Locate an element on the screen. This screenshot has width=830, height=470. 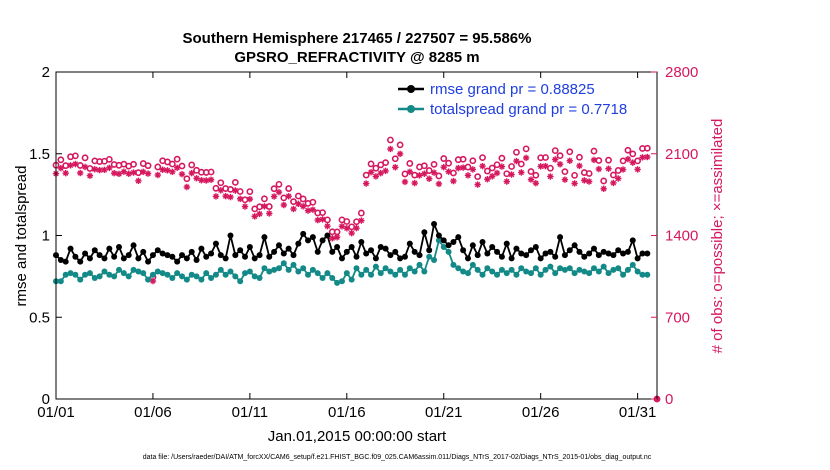
y-axis-label: rmse and totalspread is located at coordinates (21, 236).